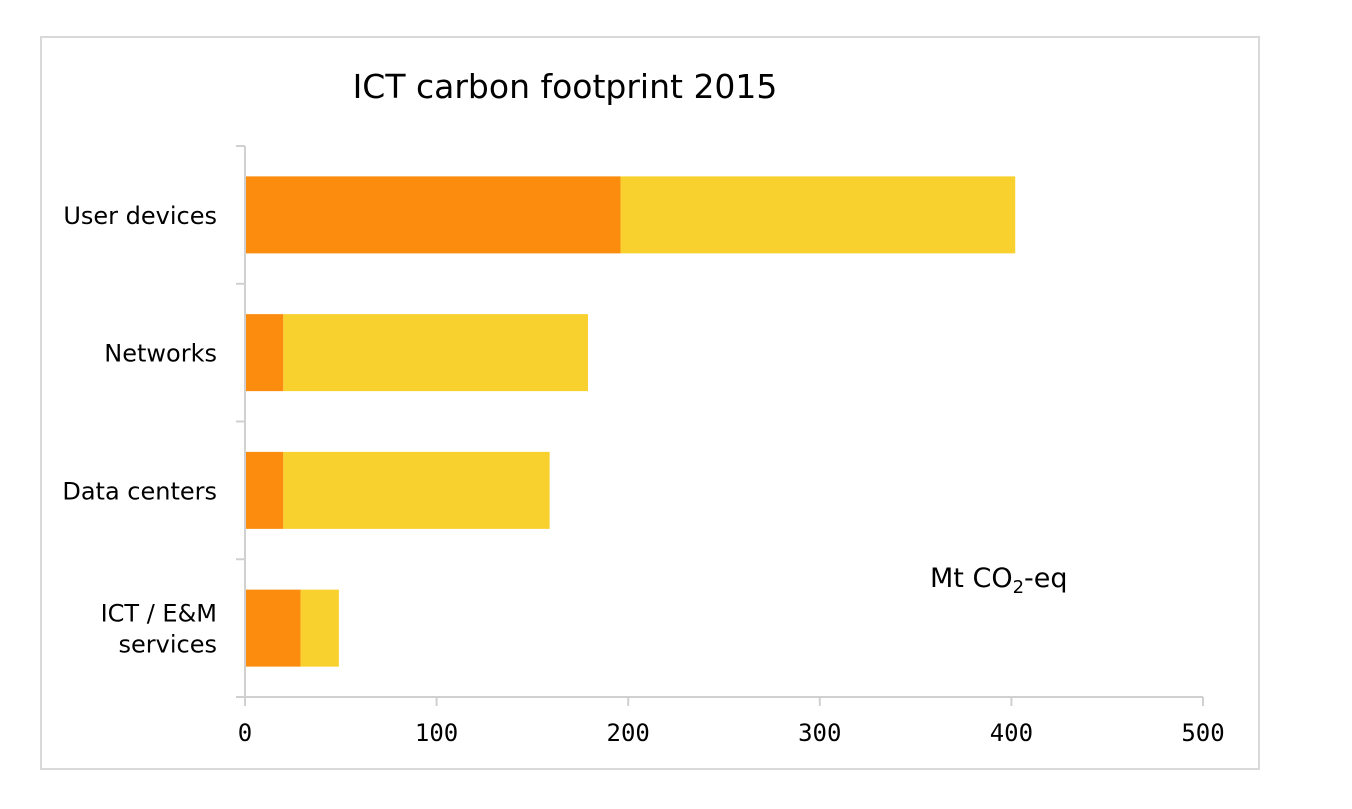  What do you see at coordinates (245, 733) in the screenshot?
I see `x-tick-label-0: 0` at bounding box center [245, 733].